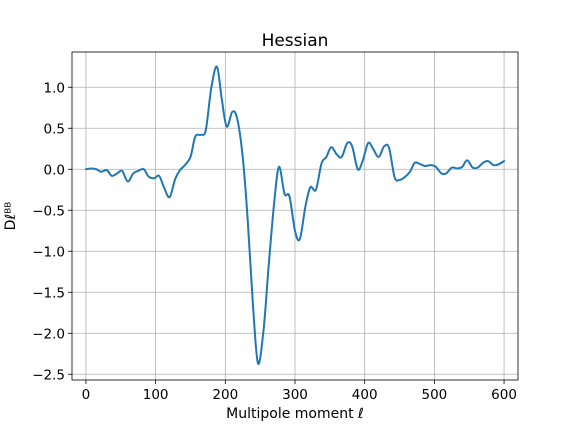 This screenshot has height=432, width=576. What do you see at coordinates (11, 216) in the screenshot?
I see `y-axis-label: Dℓᴮᴮ` at bounding box center [11, 216].